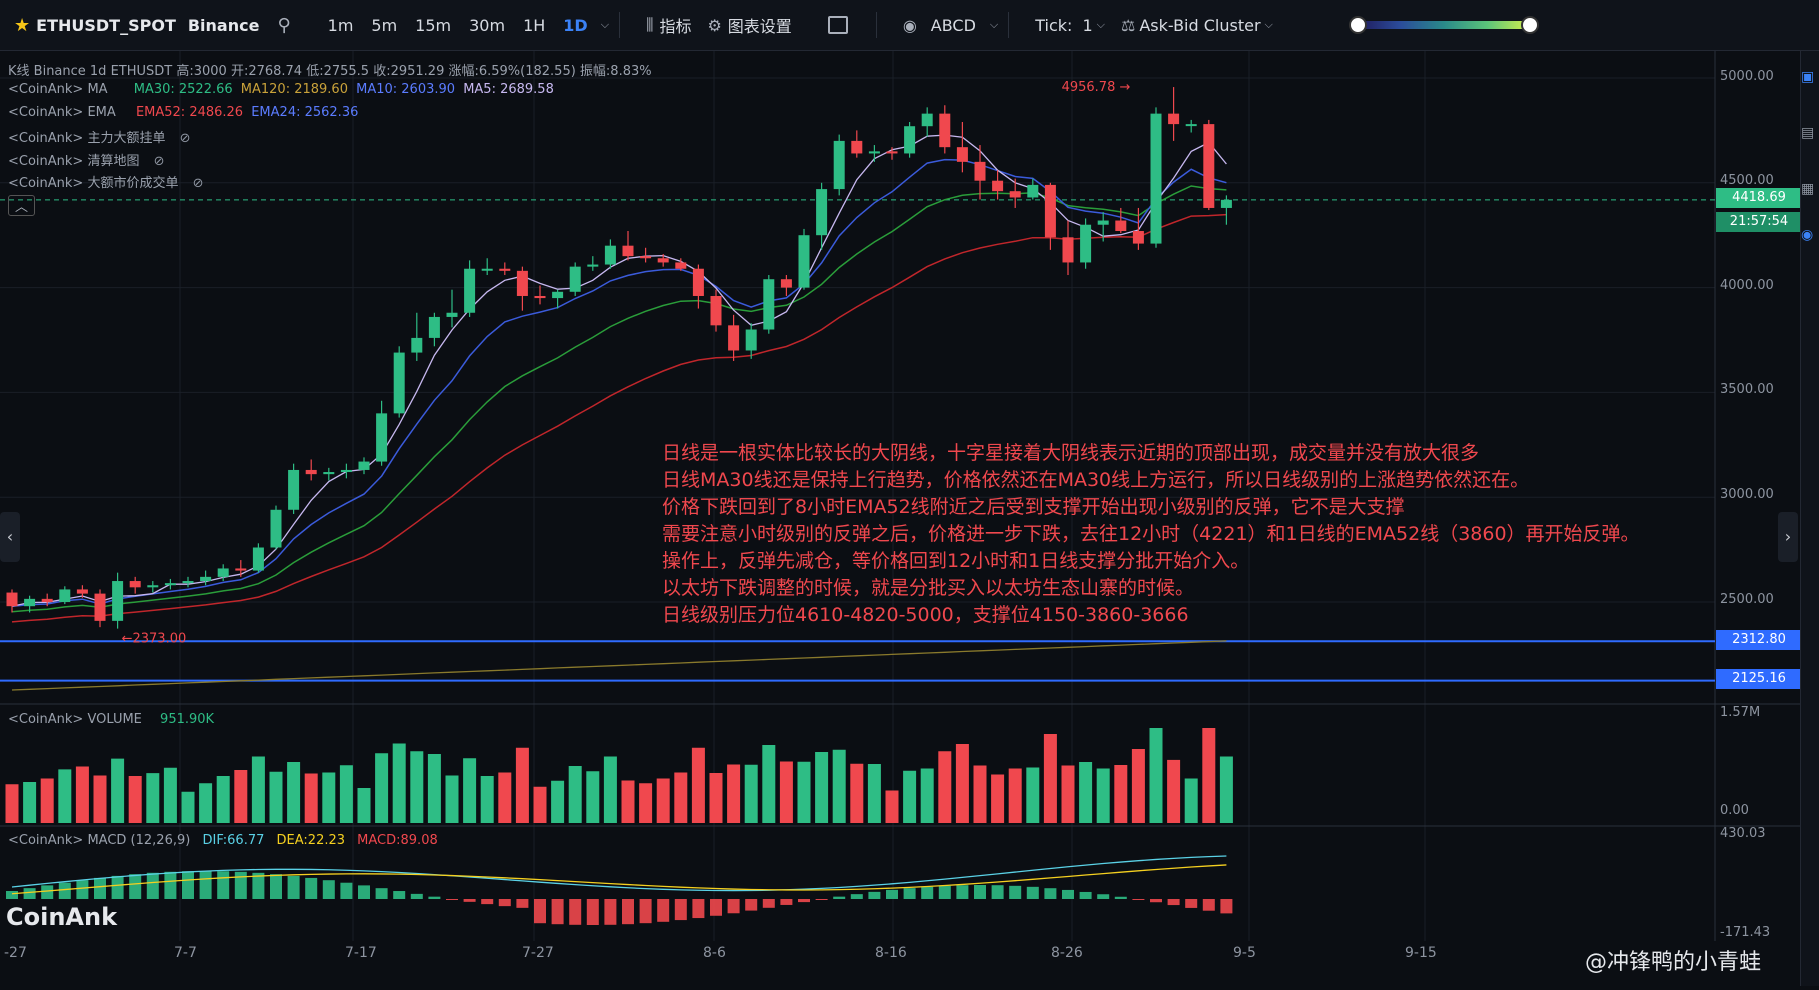 Image resolution: width=1819 pixels, height=990 pixels. Describe the element at coordinates (909, 25) in the screenshot. I see `eye-icon: ◉` at that location.